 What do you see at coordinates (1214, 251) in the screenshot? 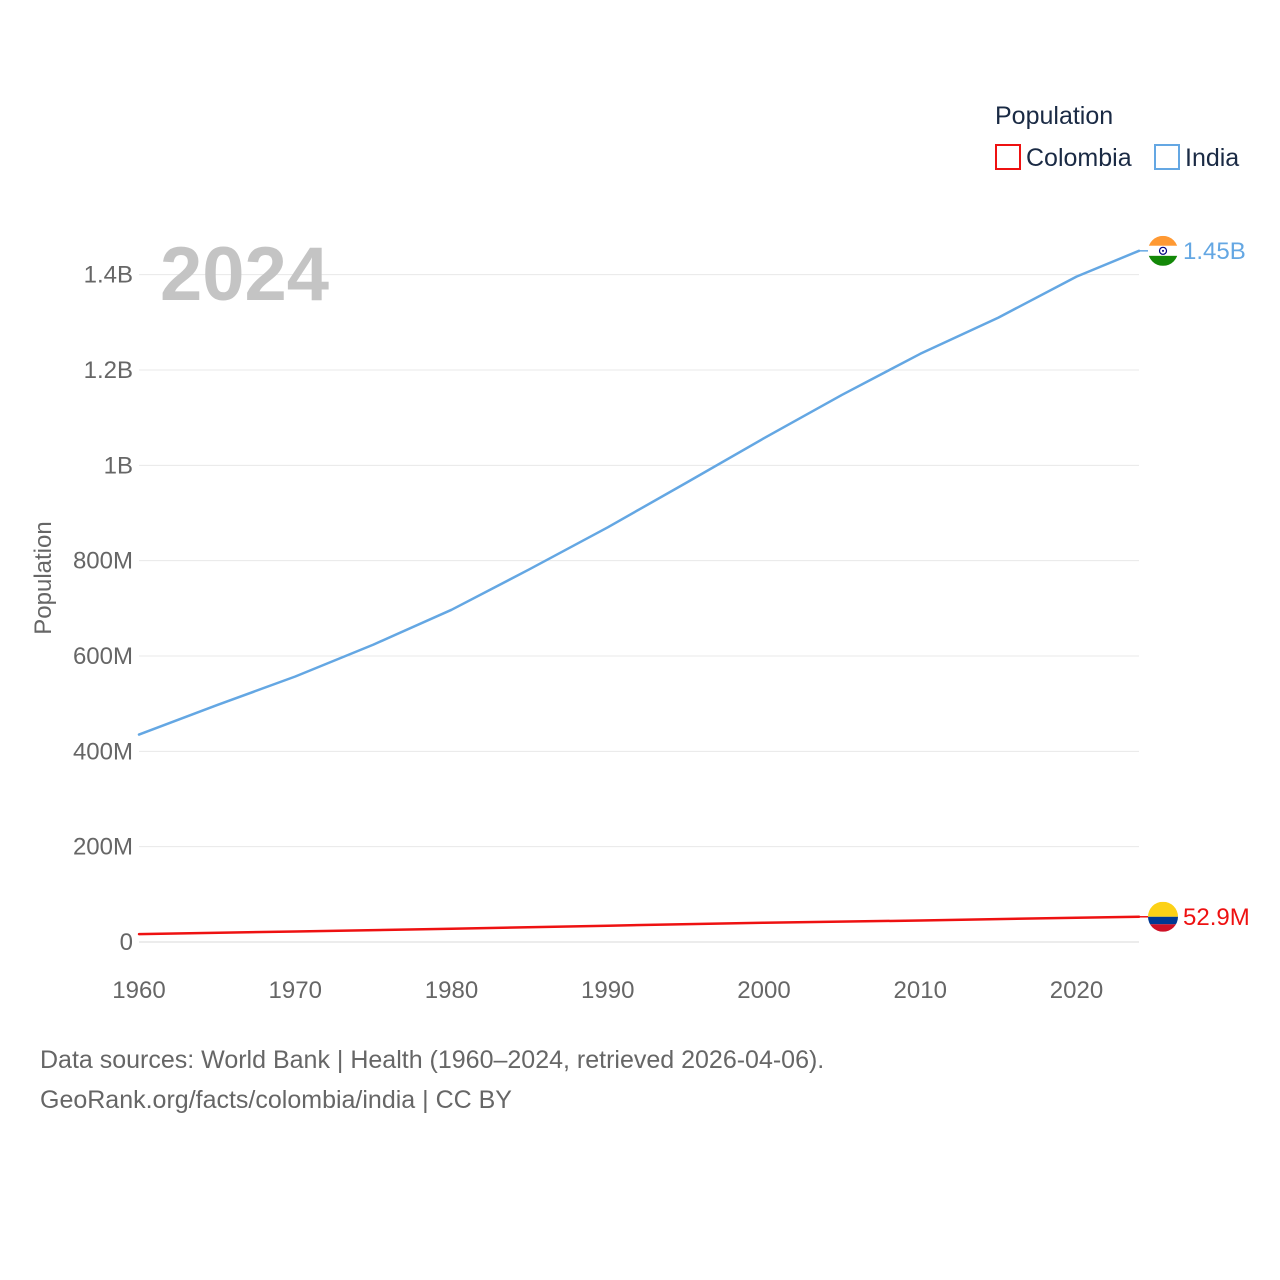
I see `end-value-label-india: 1.45B` at bounding box center [1214, 251].